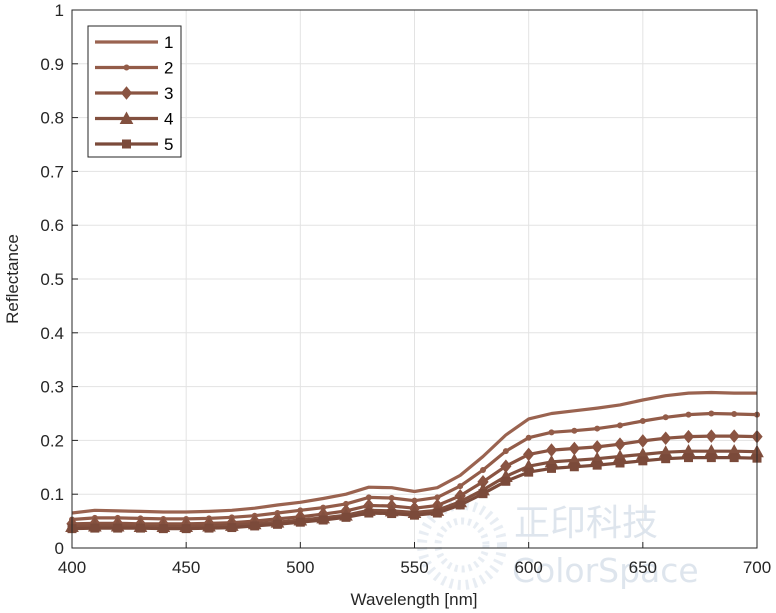  Describe the element at coordinates (168, 42) in the screenshot. I see `legend-label-1: 1` at that location.